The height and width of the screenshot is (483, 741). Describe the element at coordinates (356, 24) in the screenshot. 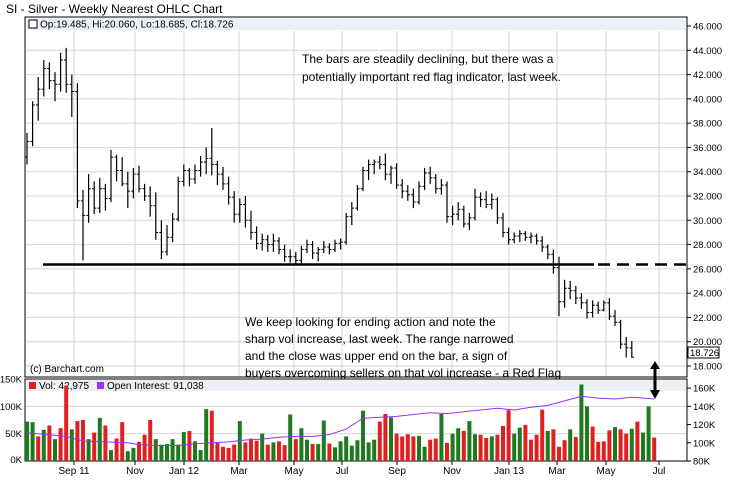

I see `price-legend-strip` at that location.